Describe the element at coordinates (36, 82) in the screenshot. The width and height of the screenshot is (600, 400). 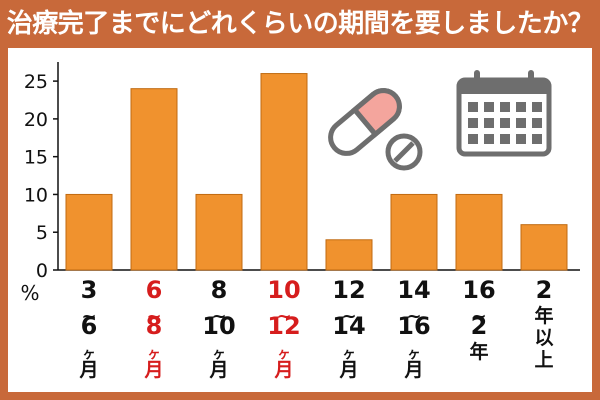
I see `y-tick-label: 25` at that location.